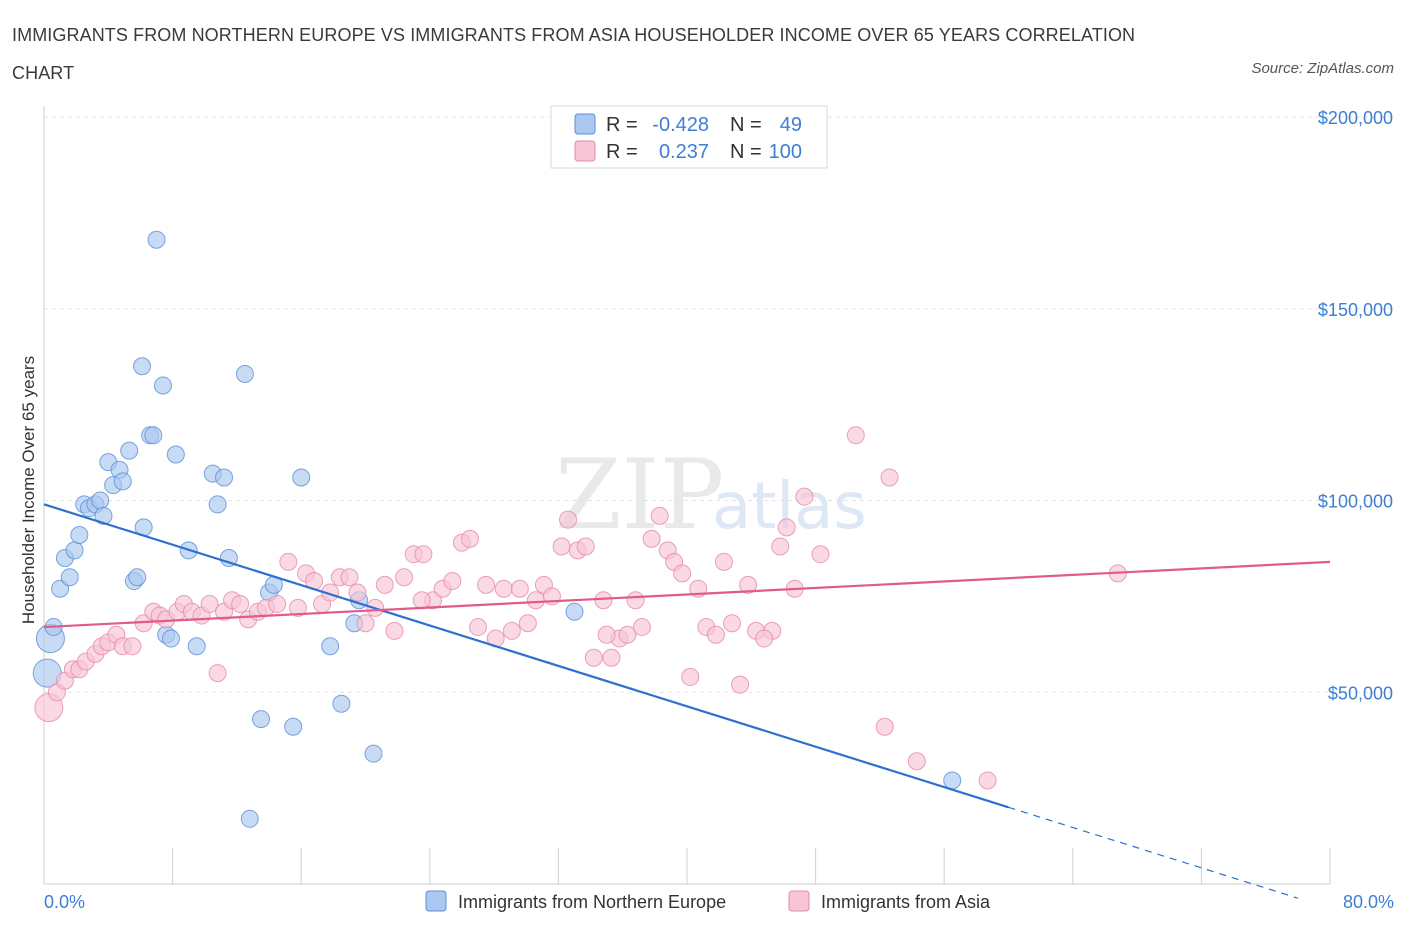 The image size is (1406, 930). I want to click on y-axis-label: Householder Income Over 65 years, so click(28, 490).